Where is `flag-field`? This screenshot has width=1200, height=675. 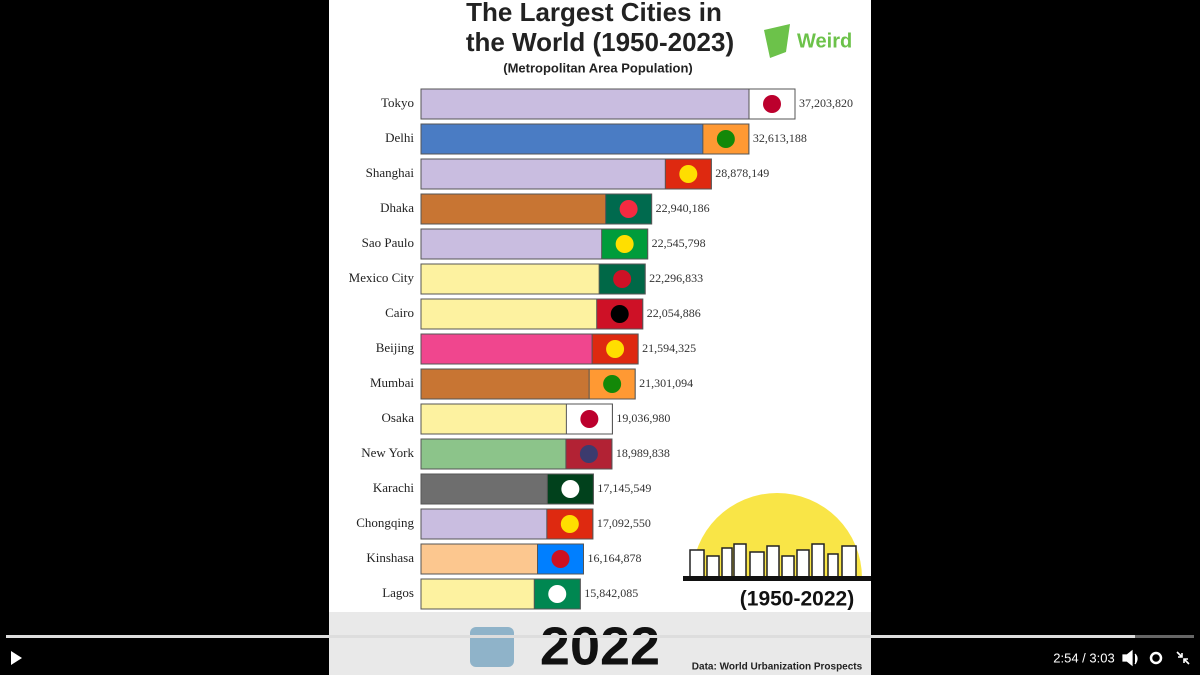
flag-field is located at coordinates (589, 454).